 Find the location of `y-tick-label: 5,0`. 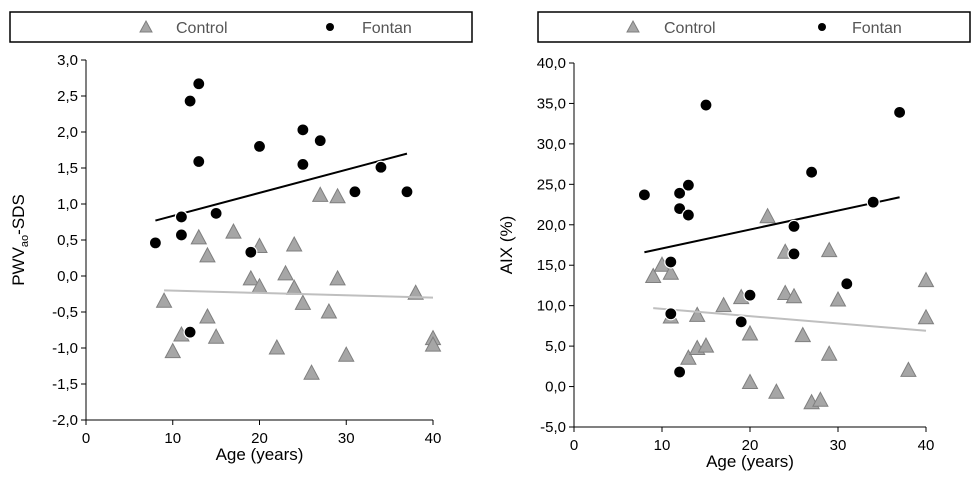

y-tick-label: 5,0 is located at coordinates (555, 346).